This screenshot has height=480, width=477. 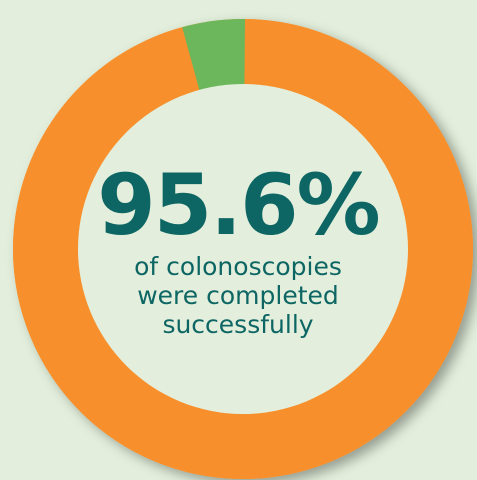 What do you see at coordinates (238, 324) in the screenshot?
I see `caption-line-3: successfully` at bounding box center [238, 324].